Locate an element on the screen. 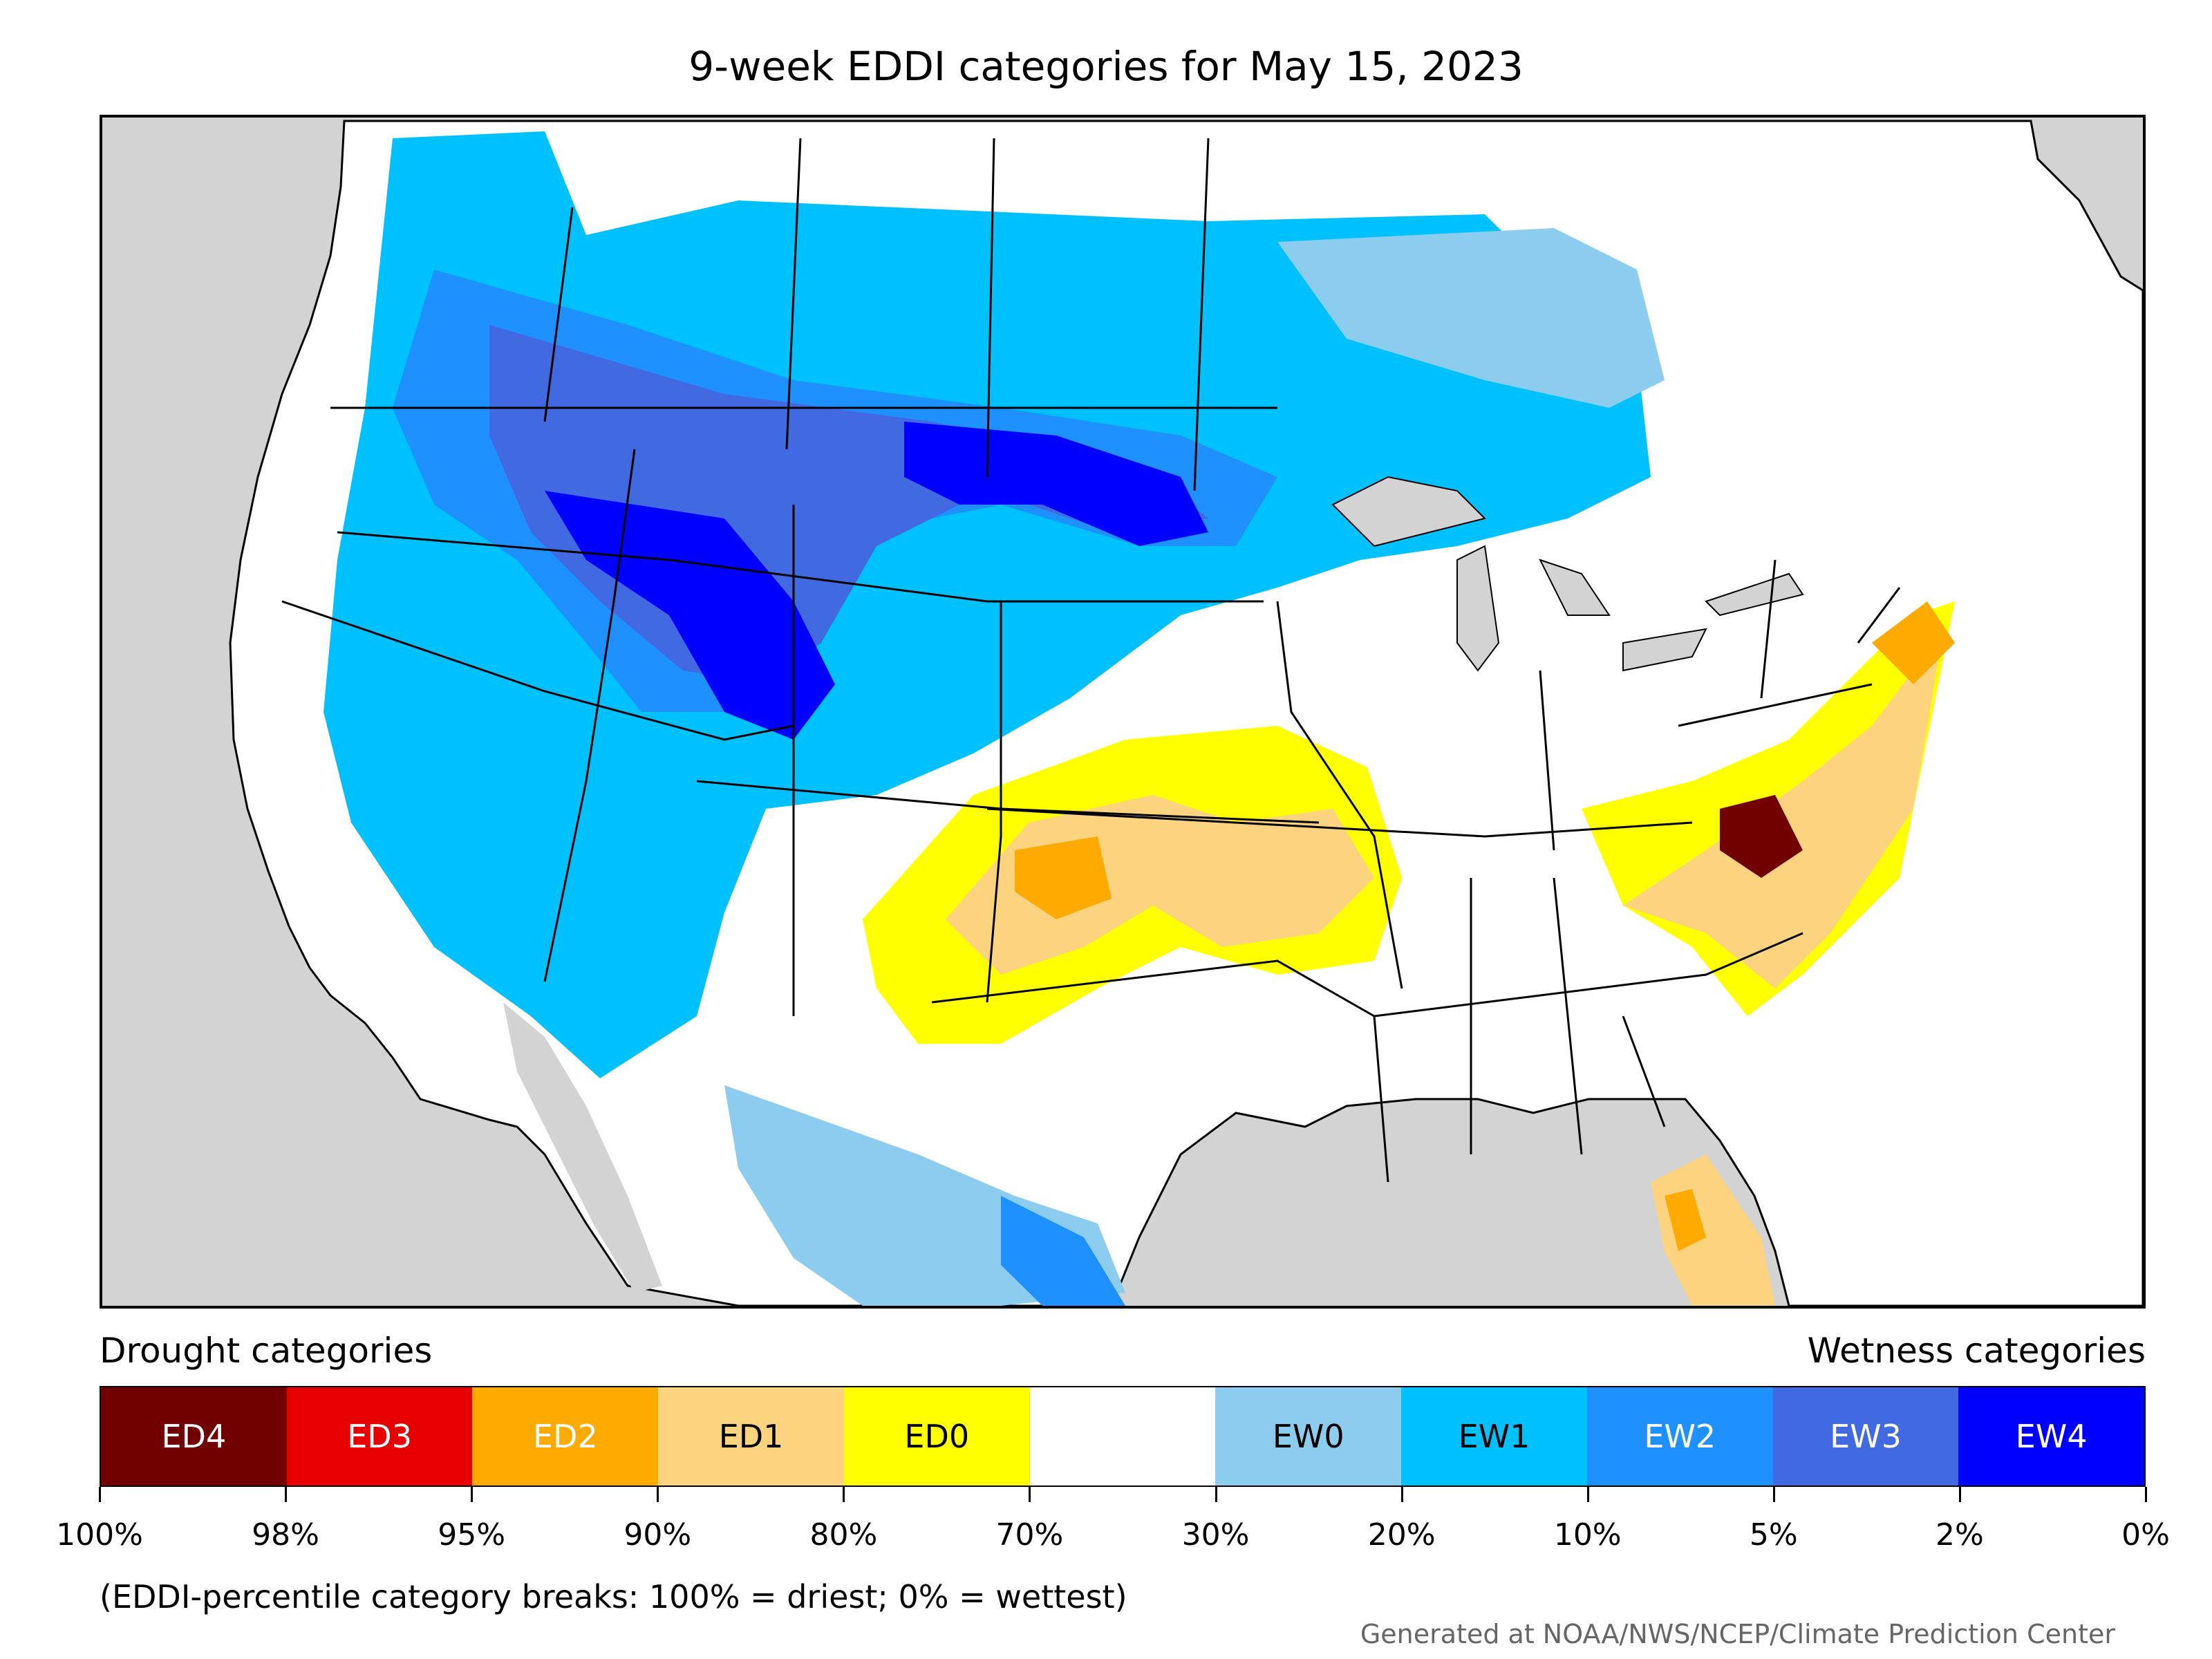  legend-segment-ew0: EW0 is located at coordinates (1309, 1436).